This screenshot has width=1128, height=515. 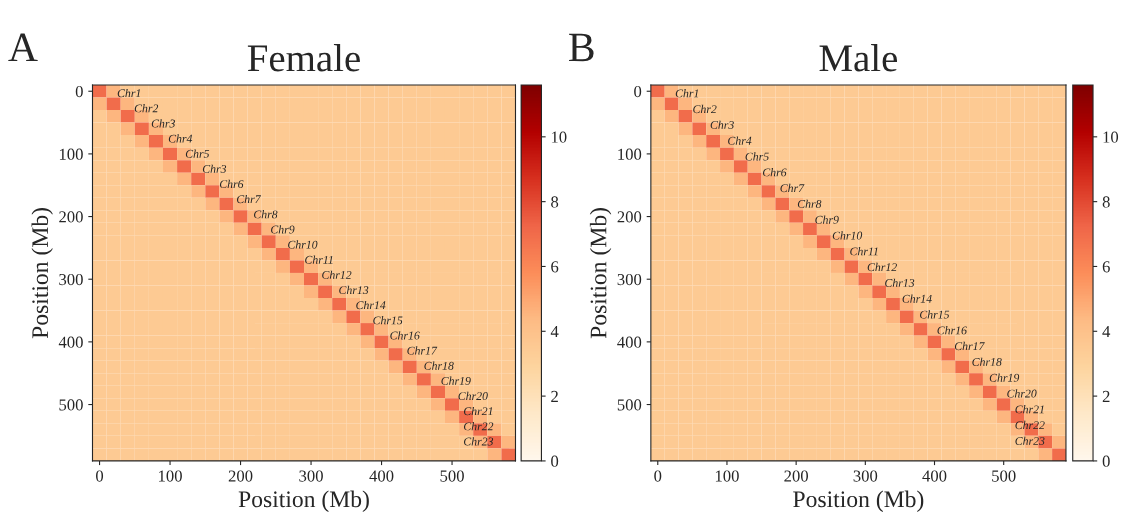 What do you see at coordinates (303, 58) in the screenshot?
I see `chart-title: Female` at bounding box center [303, 58].